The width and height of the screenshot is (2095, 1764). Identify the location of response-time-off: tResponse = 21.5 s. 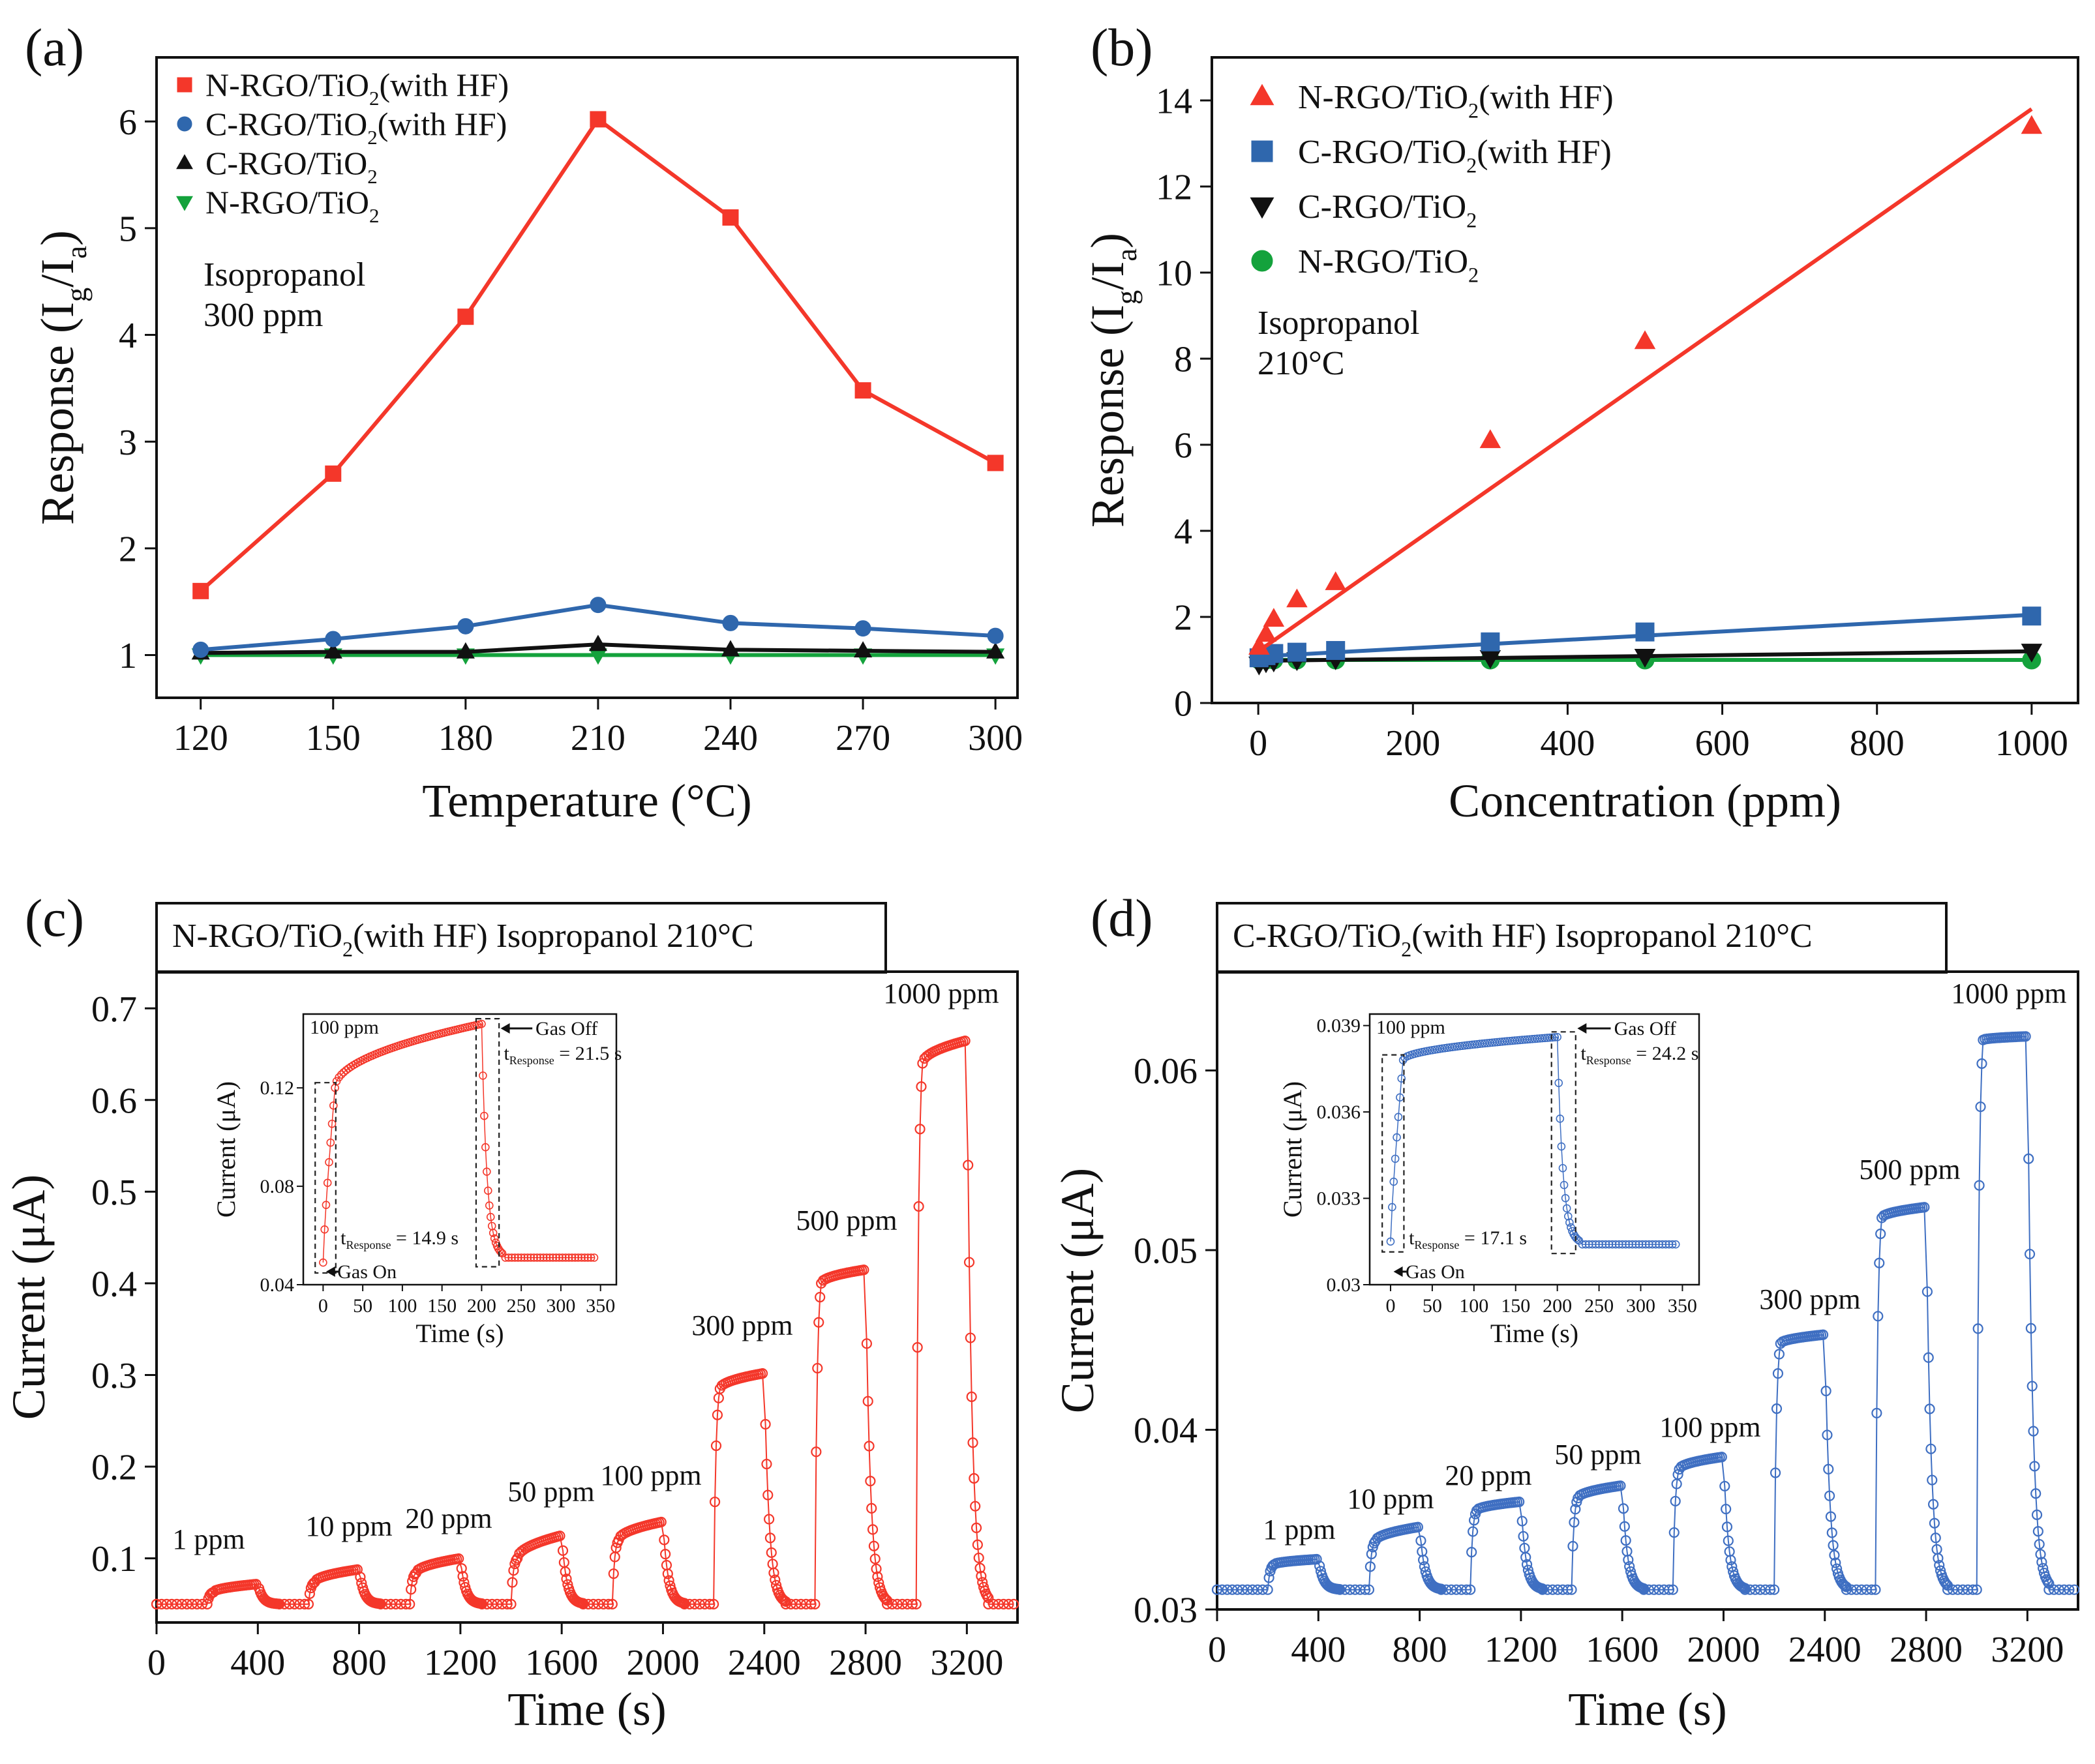
(563, 1055).